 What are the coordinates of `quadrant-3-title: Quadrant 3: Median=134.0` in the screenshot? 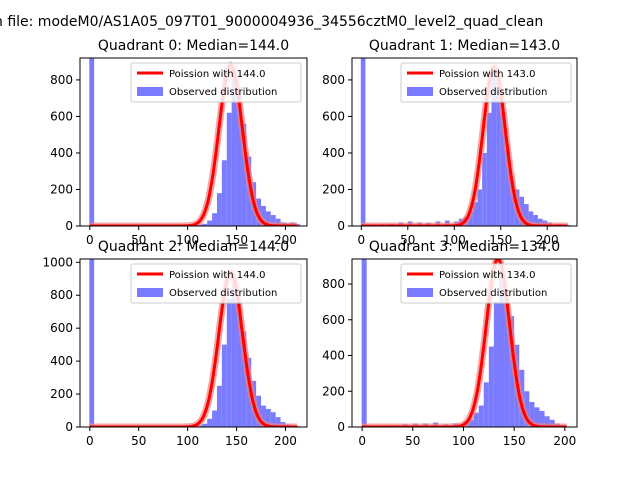 It's located at (464, 247).